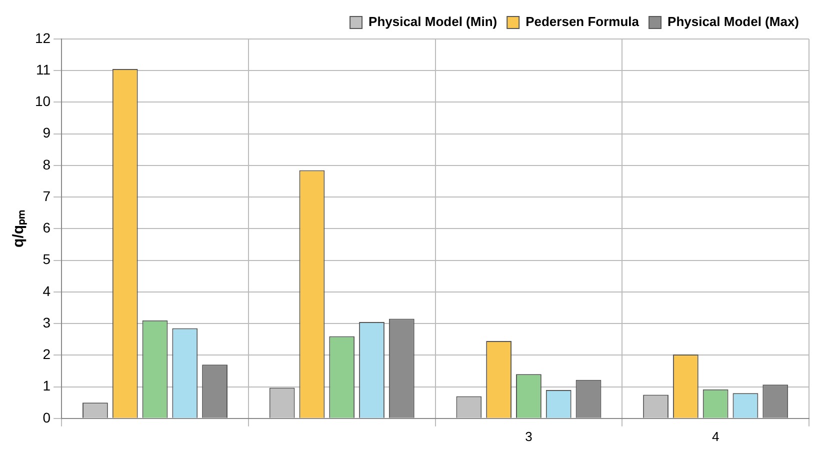  What do you see at coordinates (46, 259) in the screenshot?
I see `y-tick-label: 5` at bounding box center [46, 259].